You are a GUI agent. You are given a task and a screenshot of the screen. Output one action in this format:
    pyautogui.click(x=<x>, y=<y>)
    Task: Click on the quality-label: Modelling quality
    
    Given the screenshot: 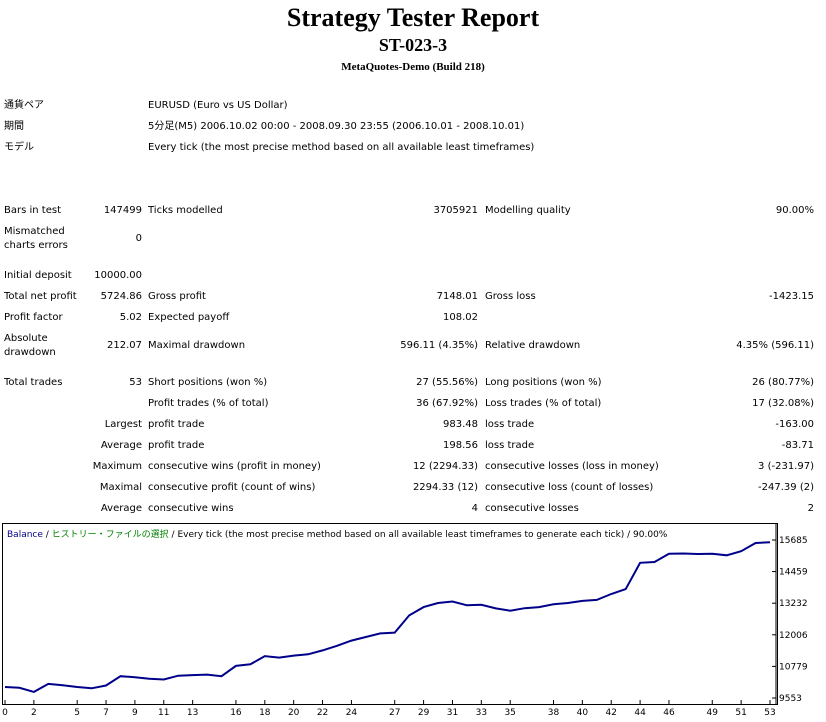 What is the action you would take?
    pyautogui.click(x=528, y=210)
    